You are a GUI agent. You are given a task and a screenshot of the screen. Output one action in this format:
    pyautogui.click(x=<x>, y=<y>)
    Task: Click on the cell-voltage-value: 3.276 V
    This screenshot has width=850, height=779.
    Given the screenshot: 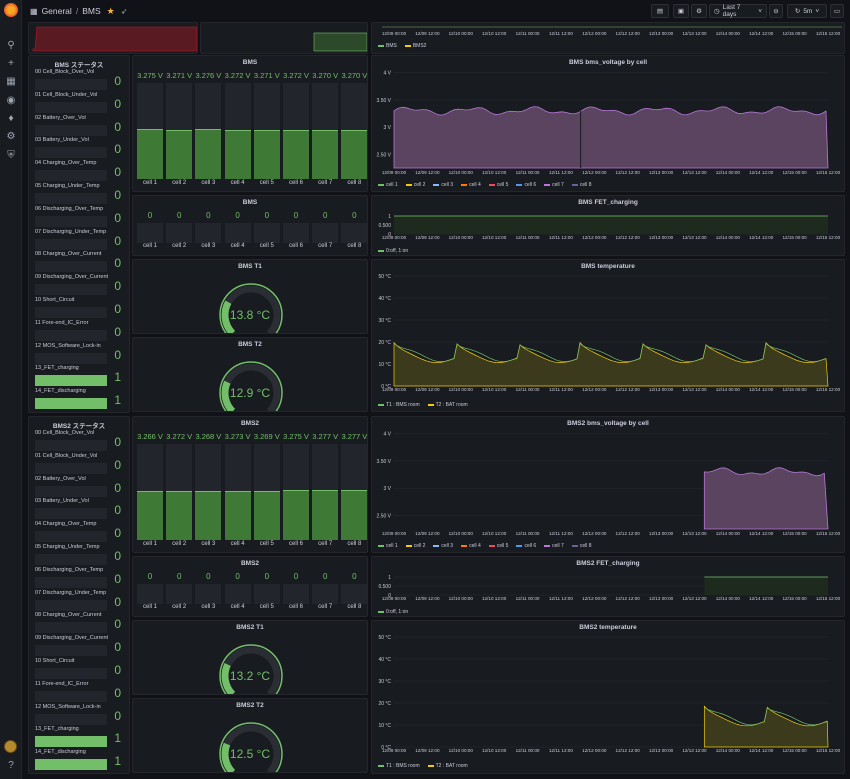 What is the action you would take?
    pyautogui.click(x=208, y=75)
    